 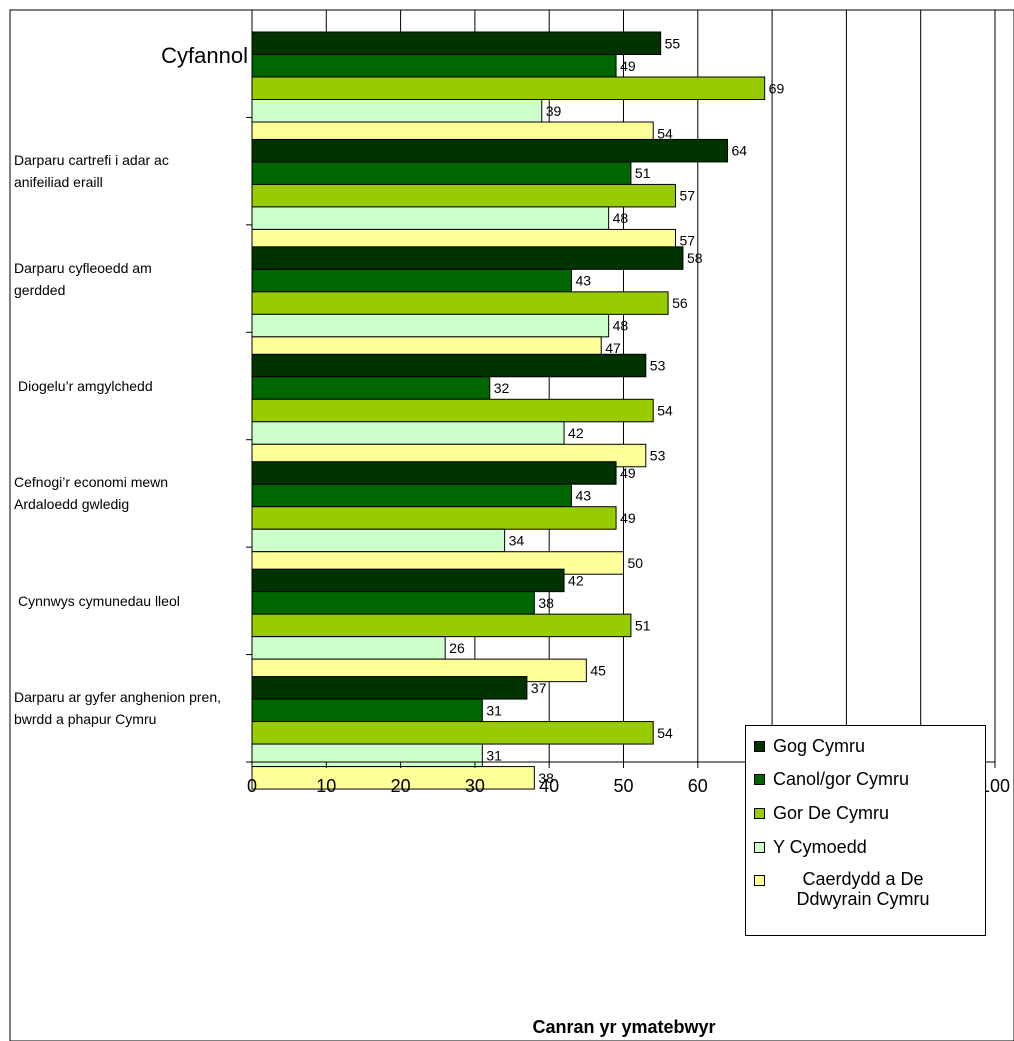 I want to click on category-label-line: Cynnwys cymunedau lleol, so click(x=99, y=600).